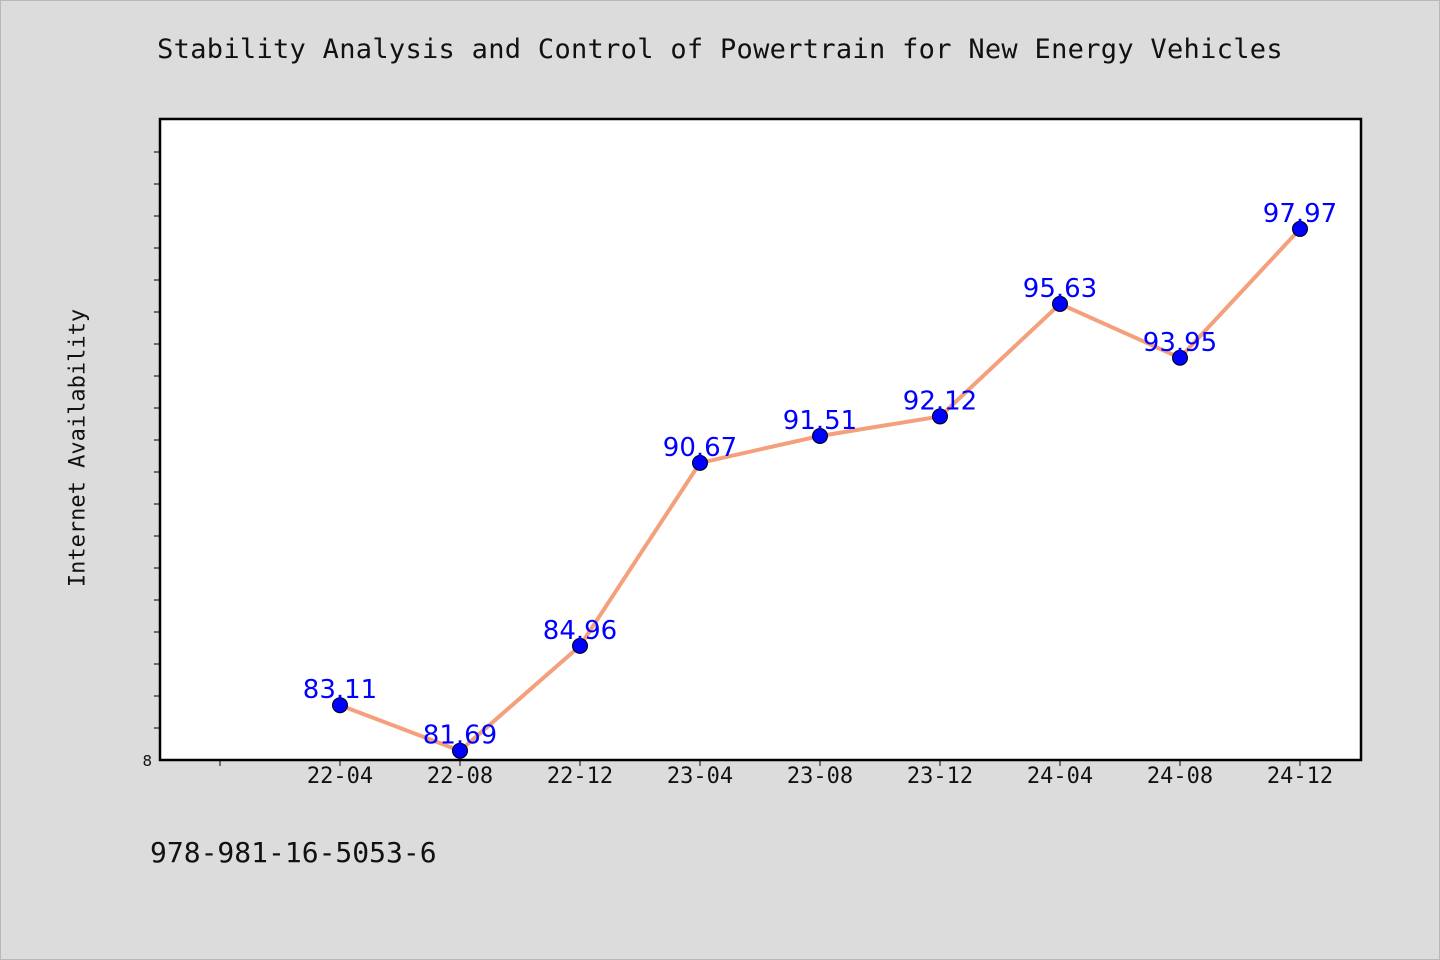 The height and width of the screenshot is (960, 1440). I want to click on y-tick-label: 8, so click(147, 761).